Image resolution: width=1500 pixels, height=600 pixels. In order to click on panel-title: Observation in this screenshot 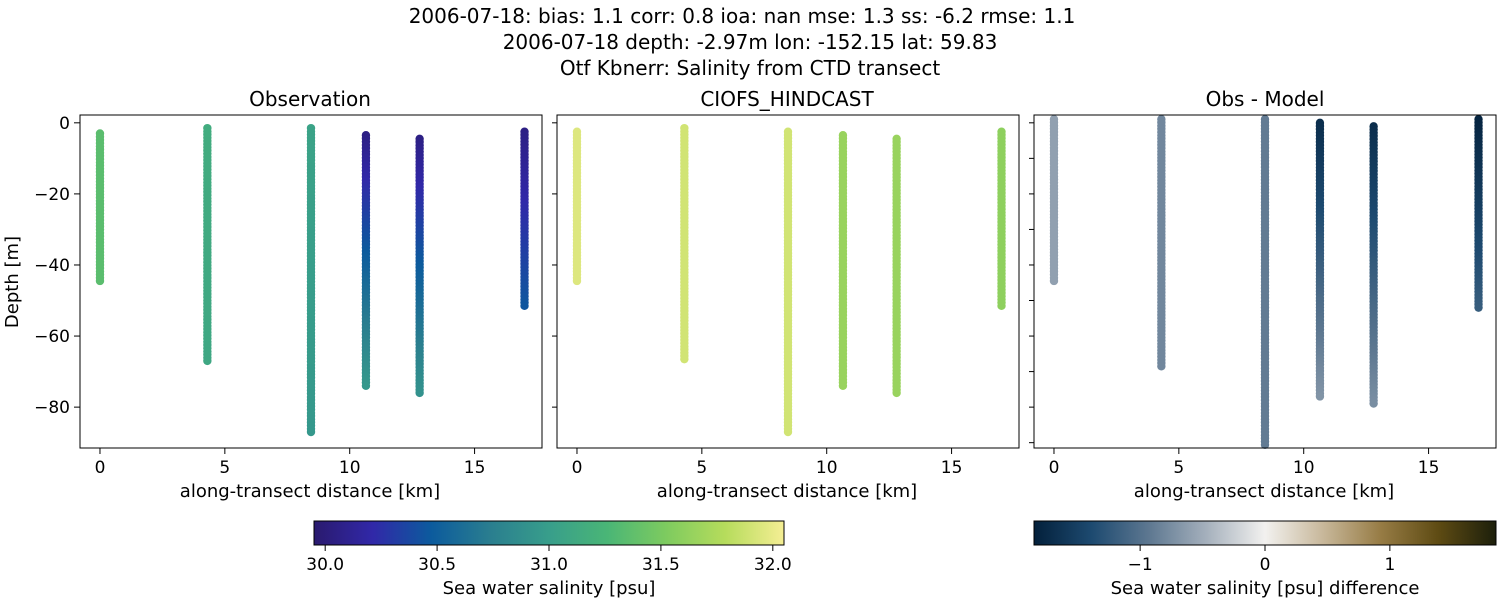, I will do `click(310, 99)`.